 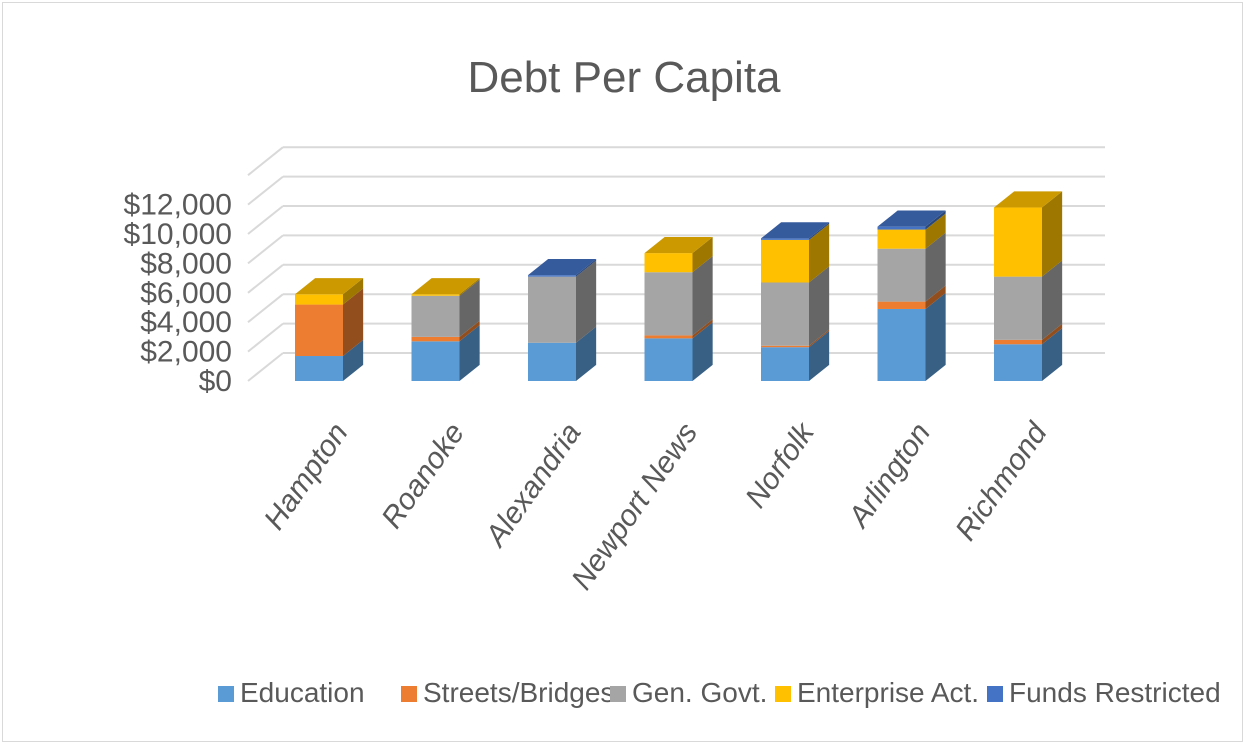 I want to click on legend-label: Gen. Govt., so click(x=699, y=692).